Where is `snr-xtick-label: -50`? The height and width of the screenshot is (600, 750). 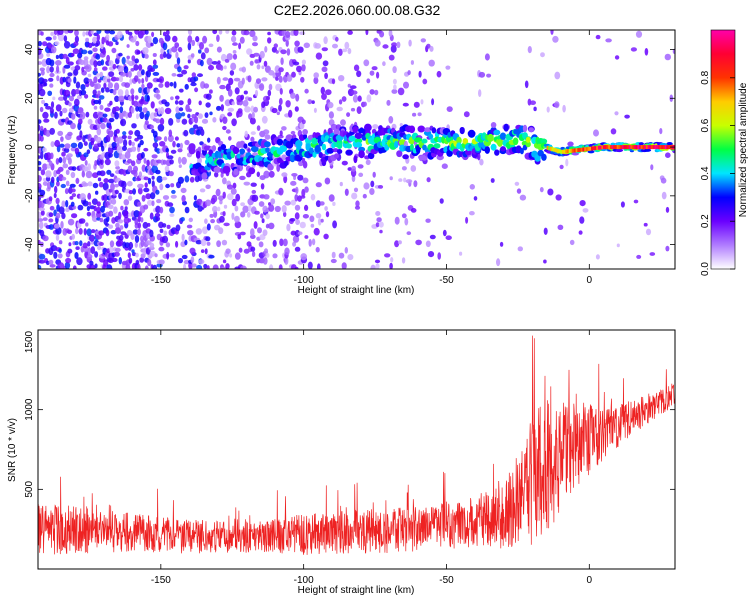 snr-xtick-label: -50 is located at coordinates (446, 580).